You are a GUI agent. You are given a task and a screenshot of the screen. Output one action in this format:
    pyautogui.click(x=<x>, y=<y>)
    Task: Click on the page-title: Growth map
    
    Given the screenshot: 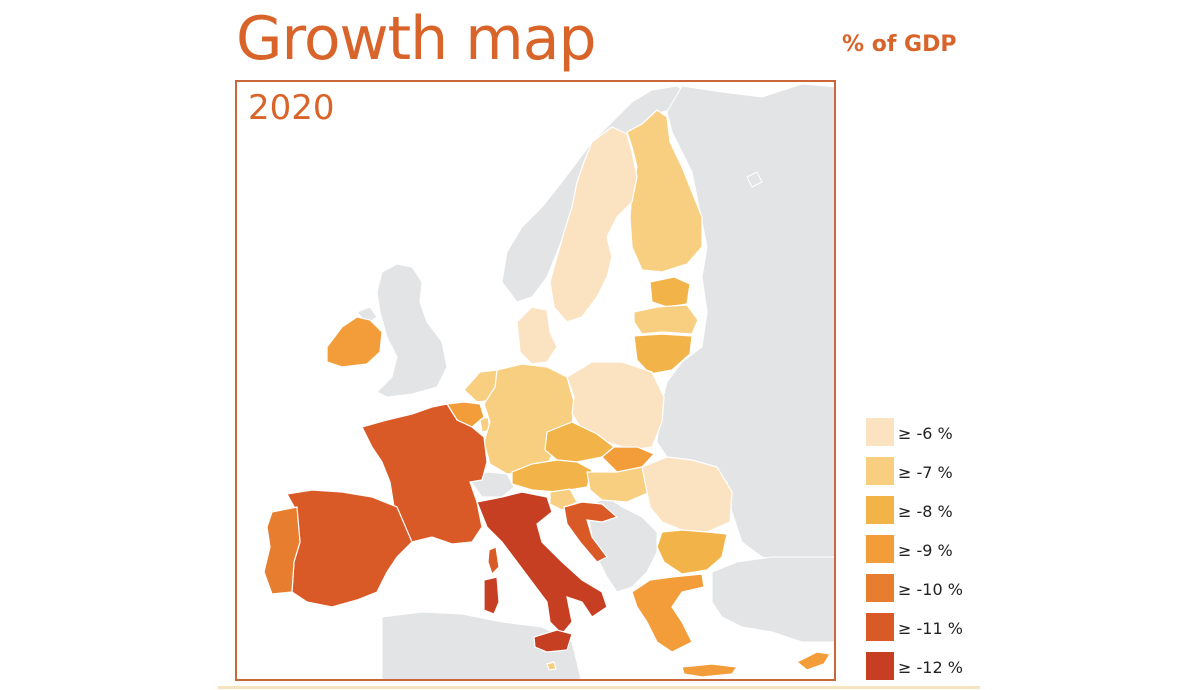 What is the action you would take?
    pyautogui.click(x=416, y=39)
    